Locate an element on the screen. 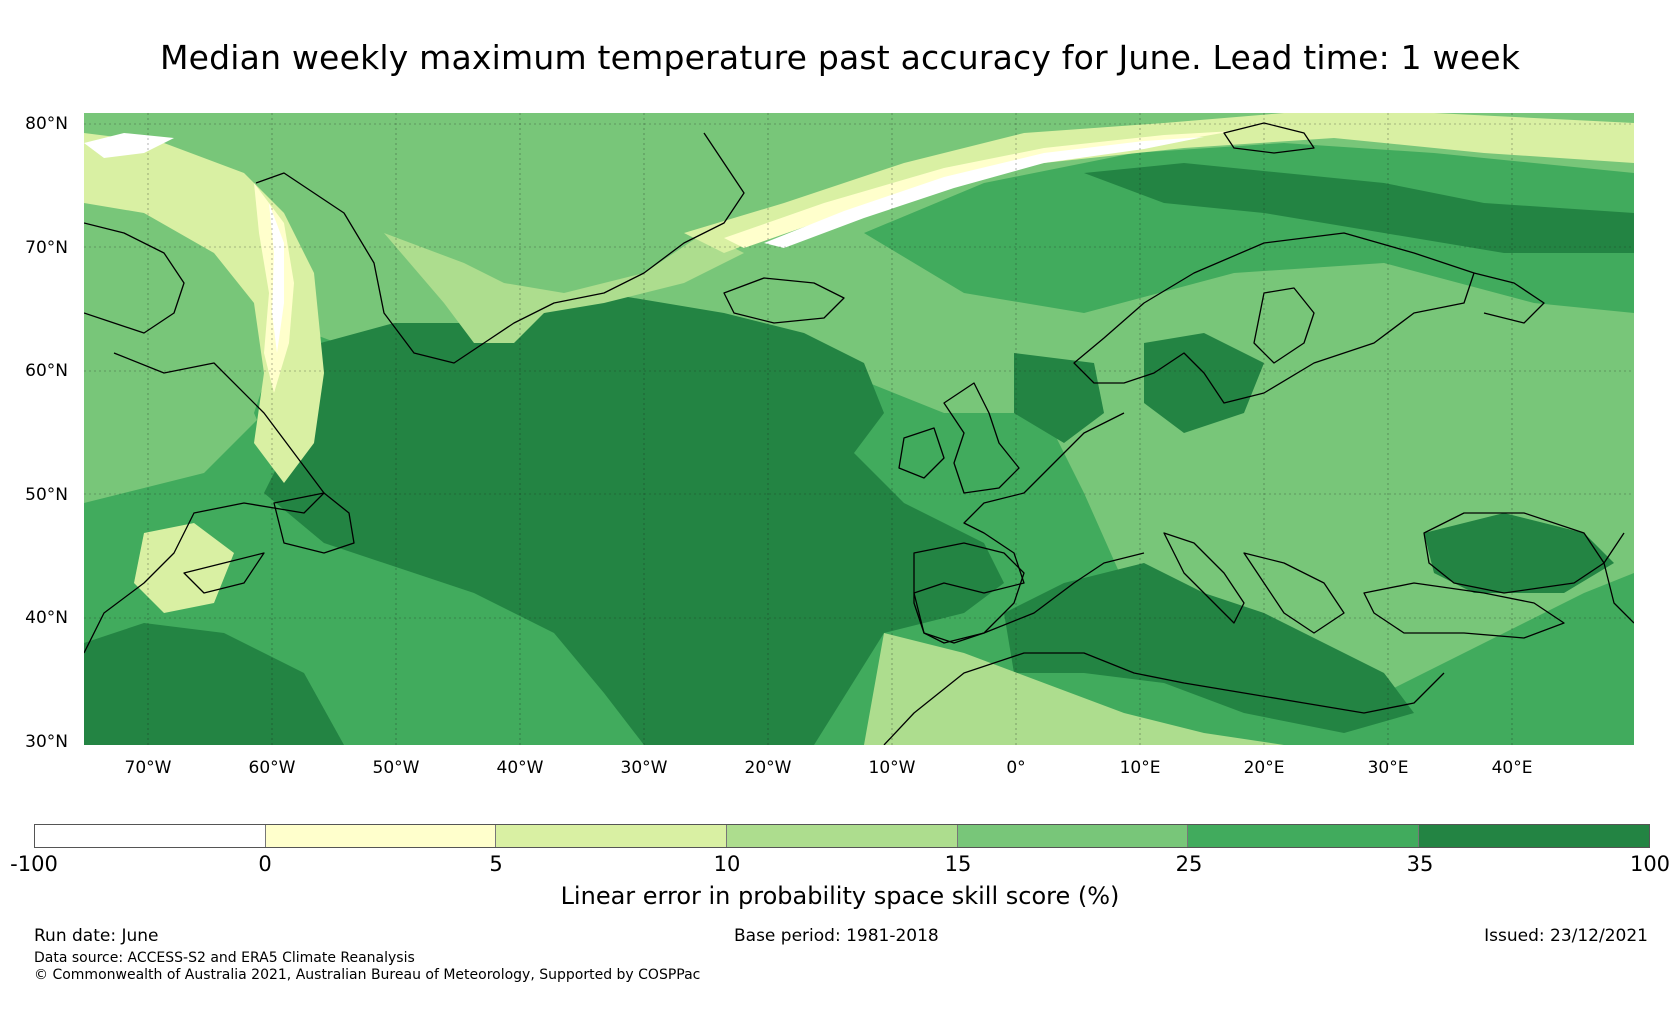 This screenshot has width=1680, height=1020. coastline-italy is located at coordinates (1204, 578).